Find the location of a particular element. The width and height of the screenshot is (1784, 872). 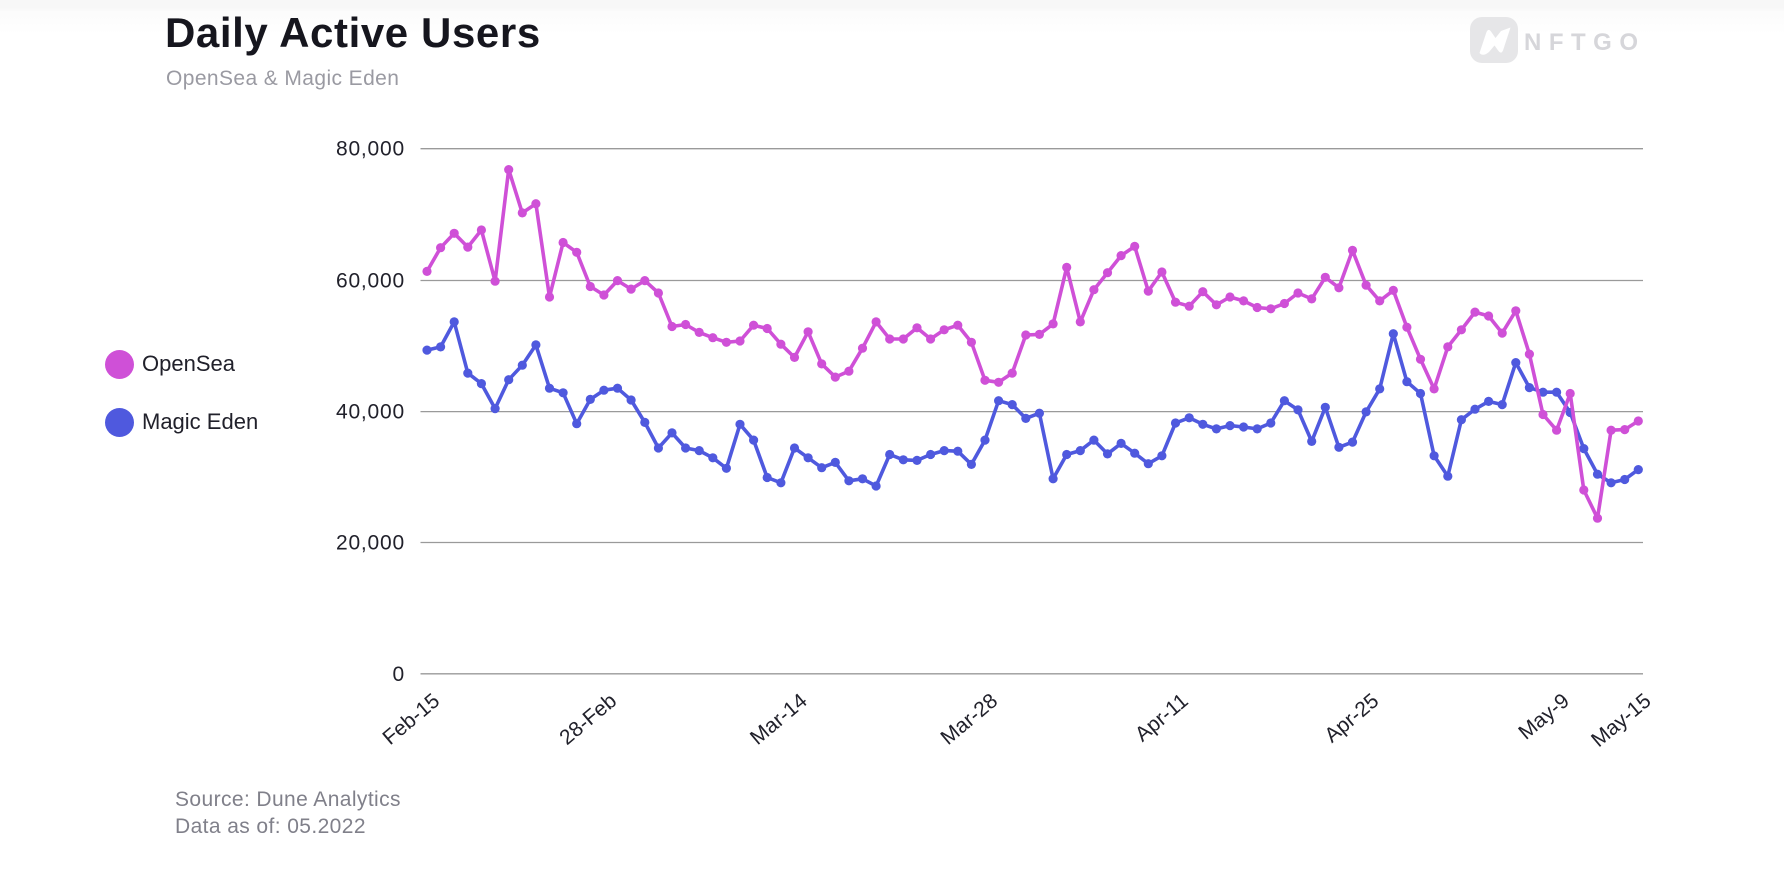

svg-text: Mar-28 is located at coordinates (969, 719).